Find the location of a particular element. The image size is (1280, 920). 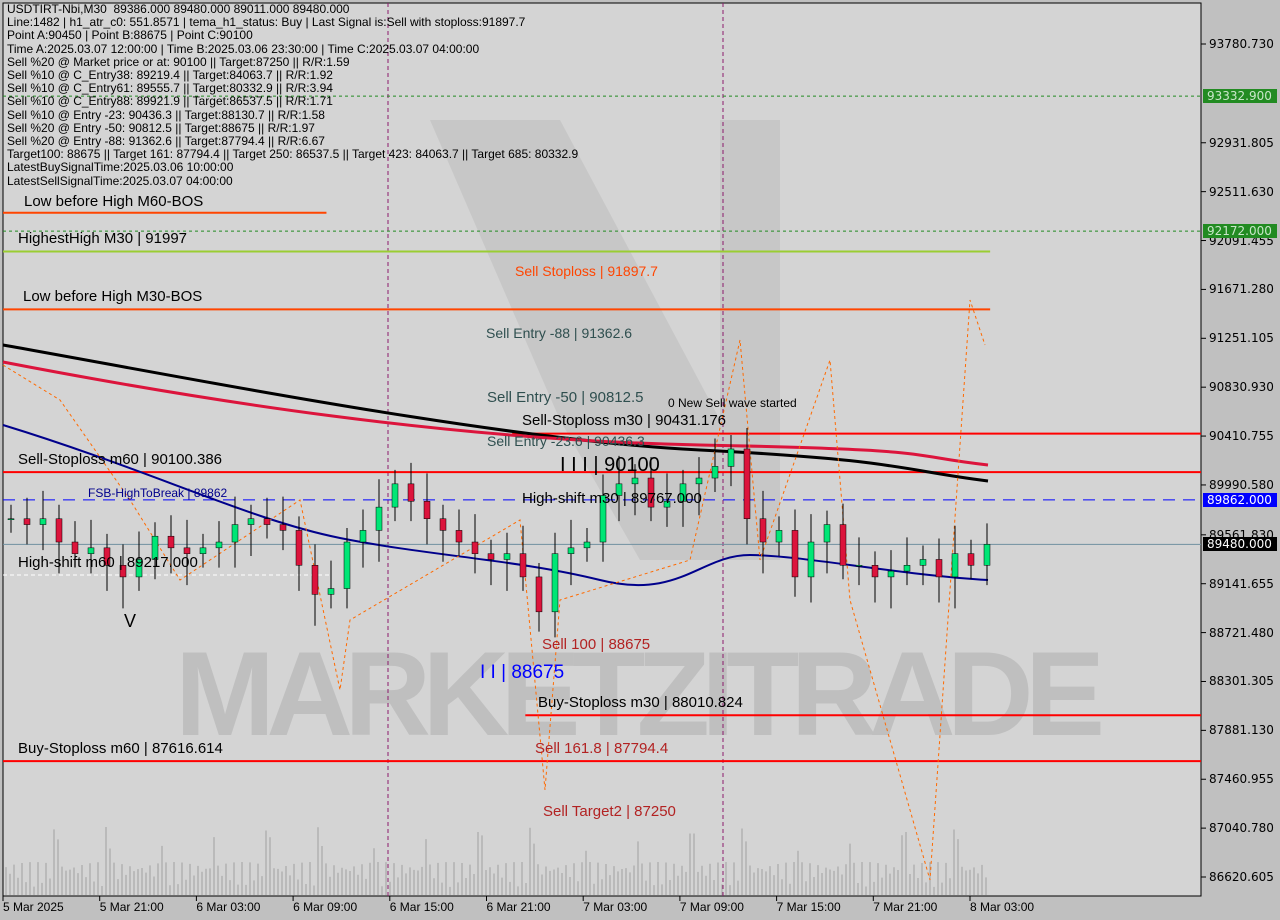

label-sell-entry-23: Sell Entry -23.6 | 90436.3 is located at coordinates (566, 441).